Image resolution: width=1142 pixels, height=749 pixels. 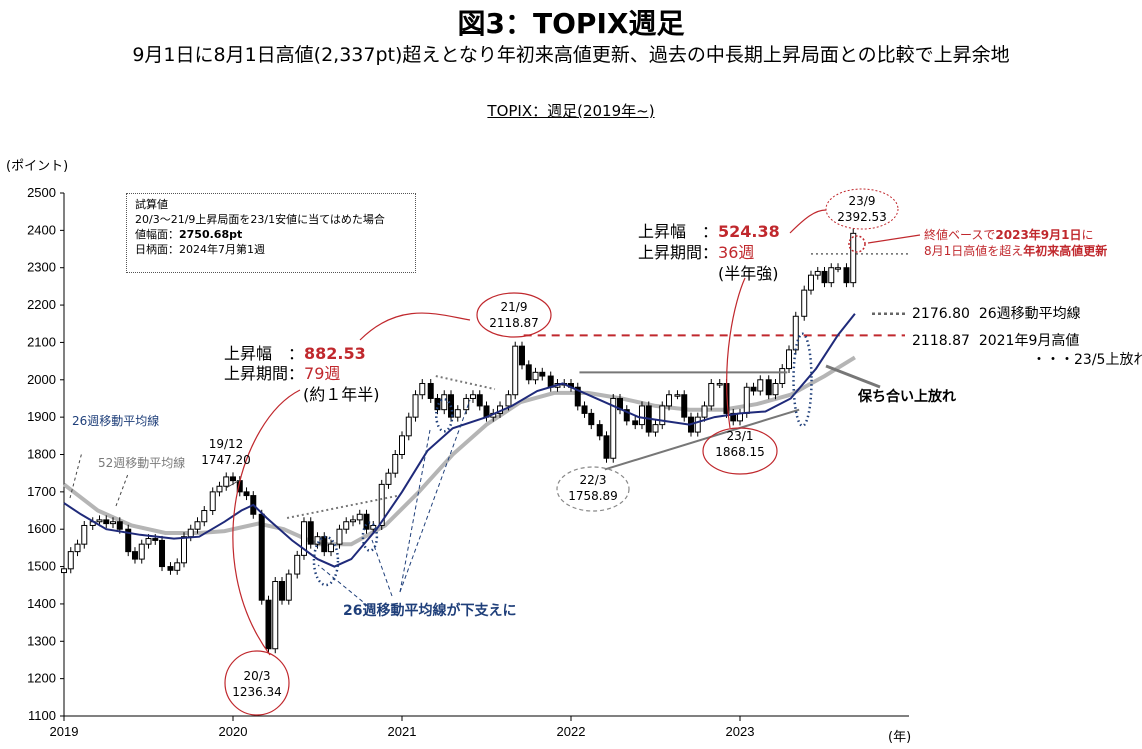 What do you see at coordinates (142, 463) in the screenshot?
I see `ma52-label: 52週移動平均線` at bounding box center [142, 463].